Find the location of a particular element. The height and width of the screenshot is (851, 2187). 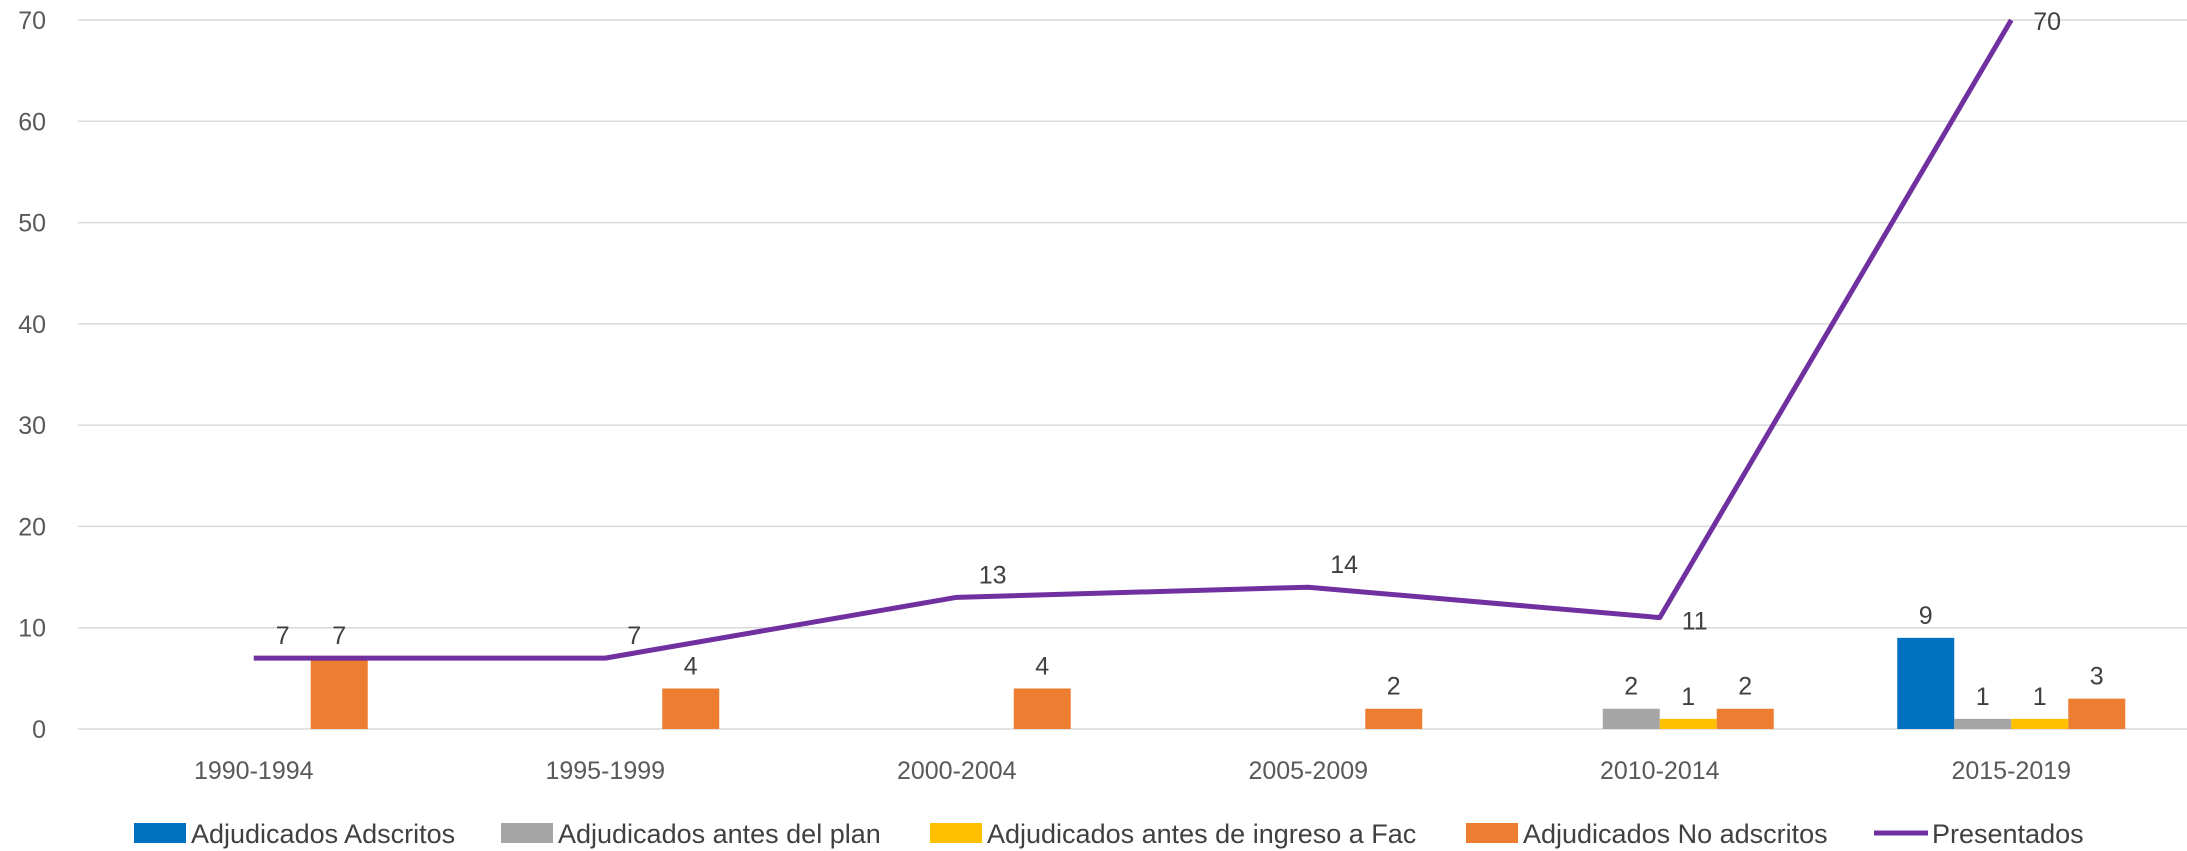

legend-label: Adjudicados No adscritos is located at coordinates (1675, 834).